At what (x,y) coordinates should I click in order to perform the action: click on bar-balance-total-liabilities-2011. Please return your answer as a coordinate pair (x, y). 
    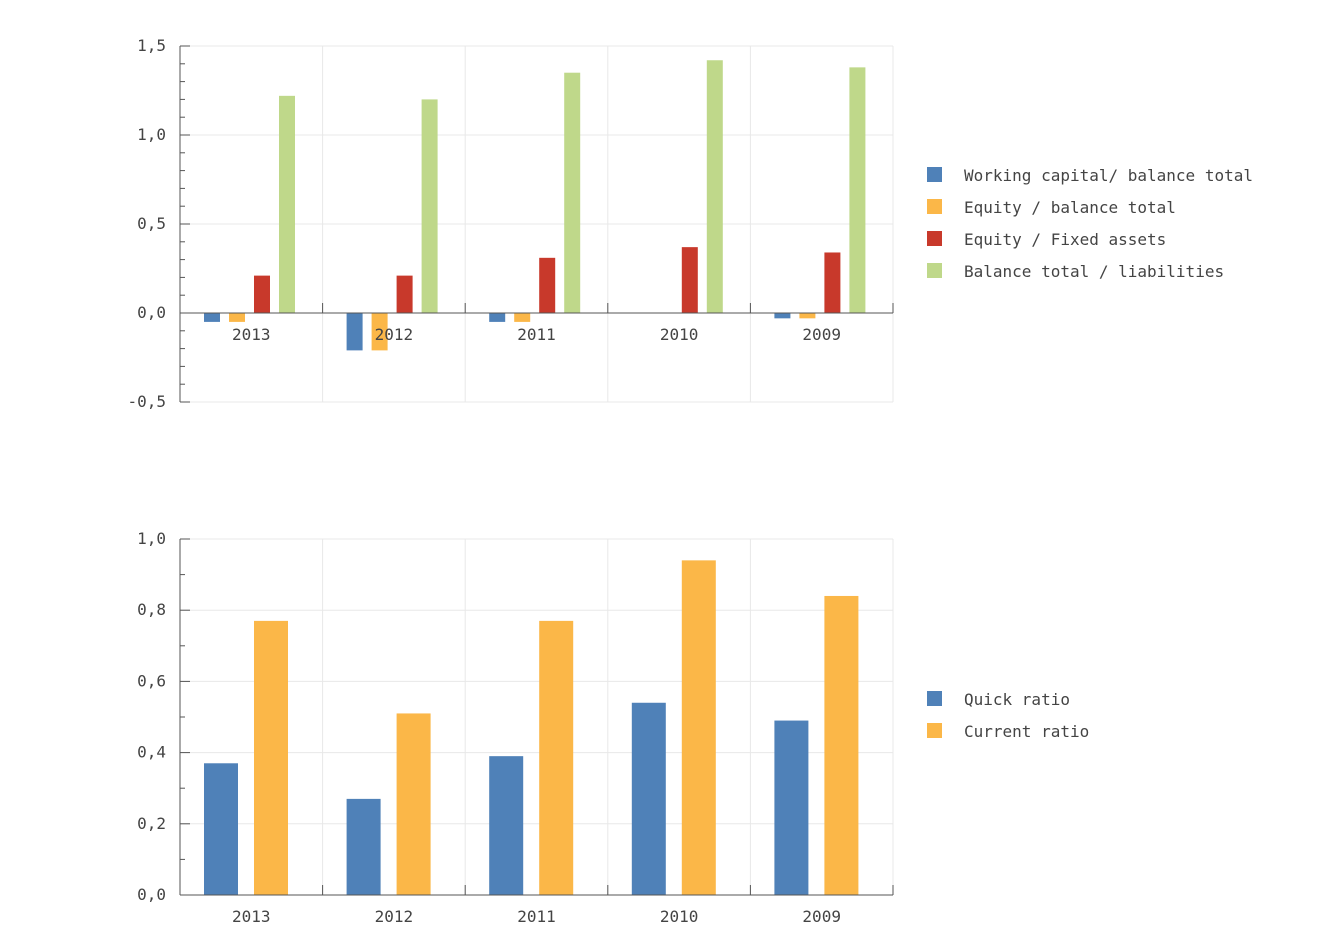
    Looking at the image, I should click on (572, 192).